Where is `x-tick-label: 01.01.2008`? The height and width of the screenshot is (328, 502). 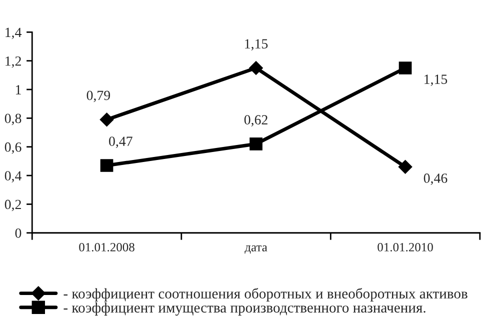 x-tick-label: 01.01.2008 is located at coordinates (106, 247).